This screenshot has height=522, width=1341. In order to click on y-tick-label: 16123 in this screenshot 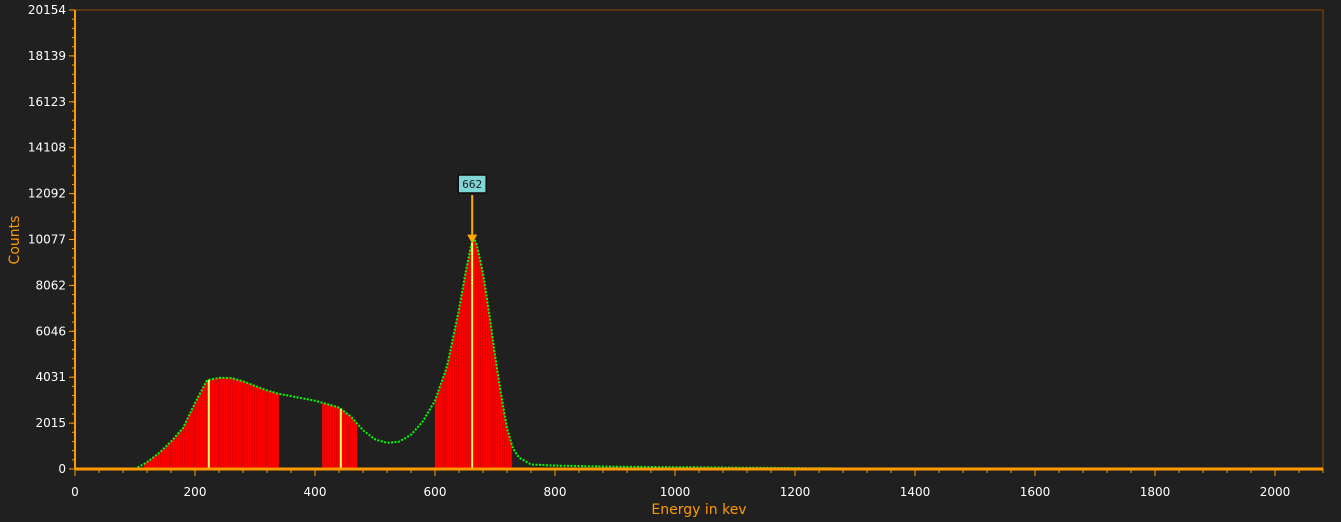, I will do `click(47, 102)`.